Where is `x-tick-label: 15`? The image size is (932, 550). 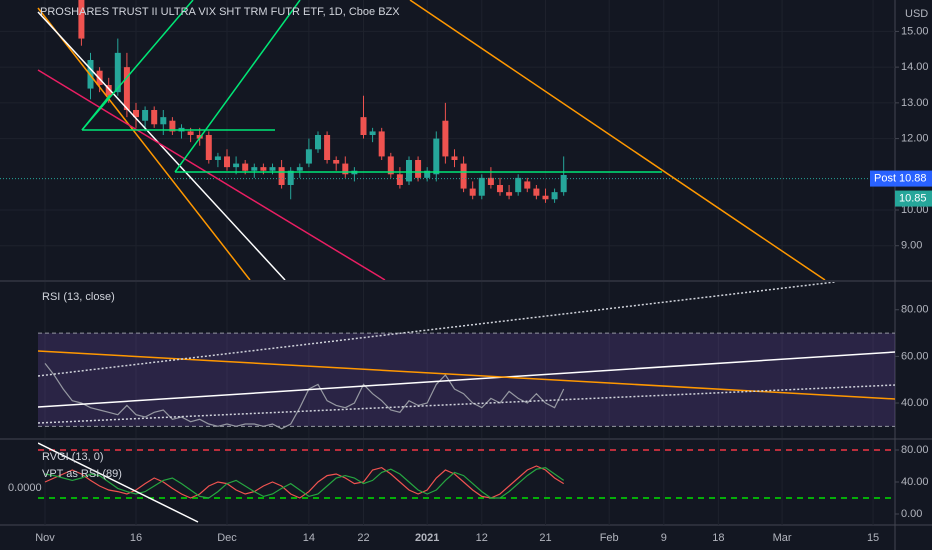
x-tick-label: 15 is located at coordinates (873, 538).